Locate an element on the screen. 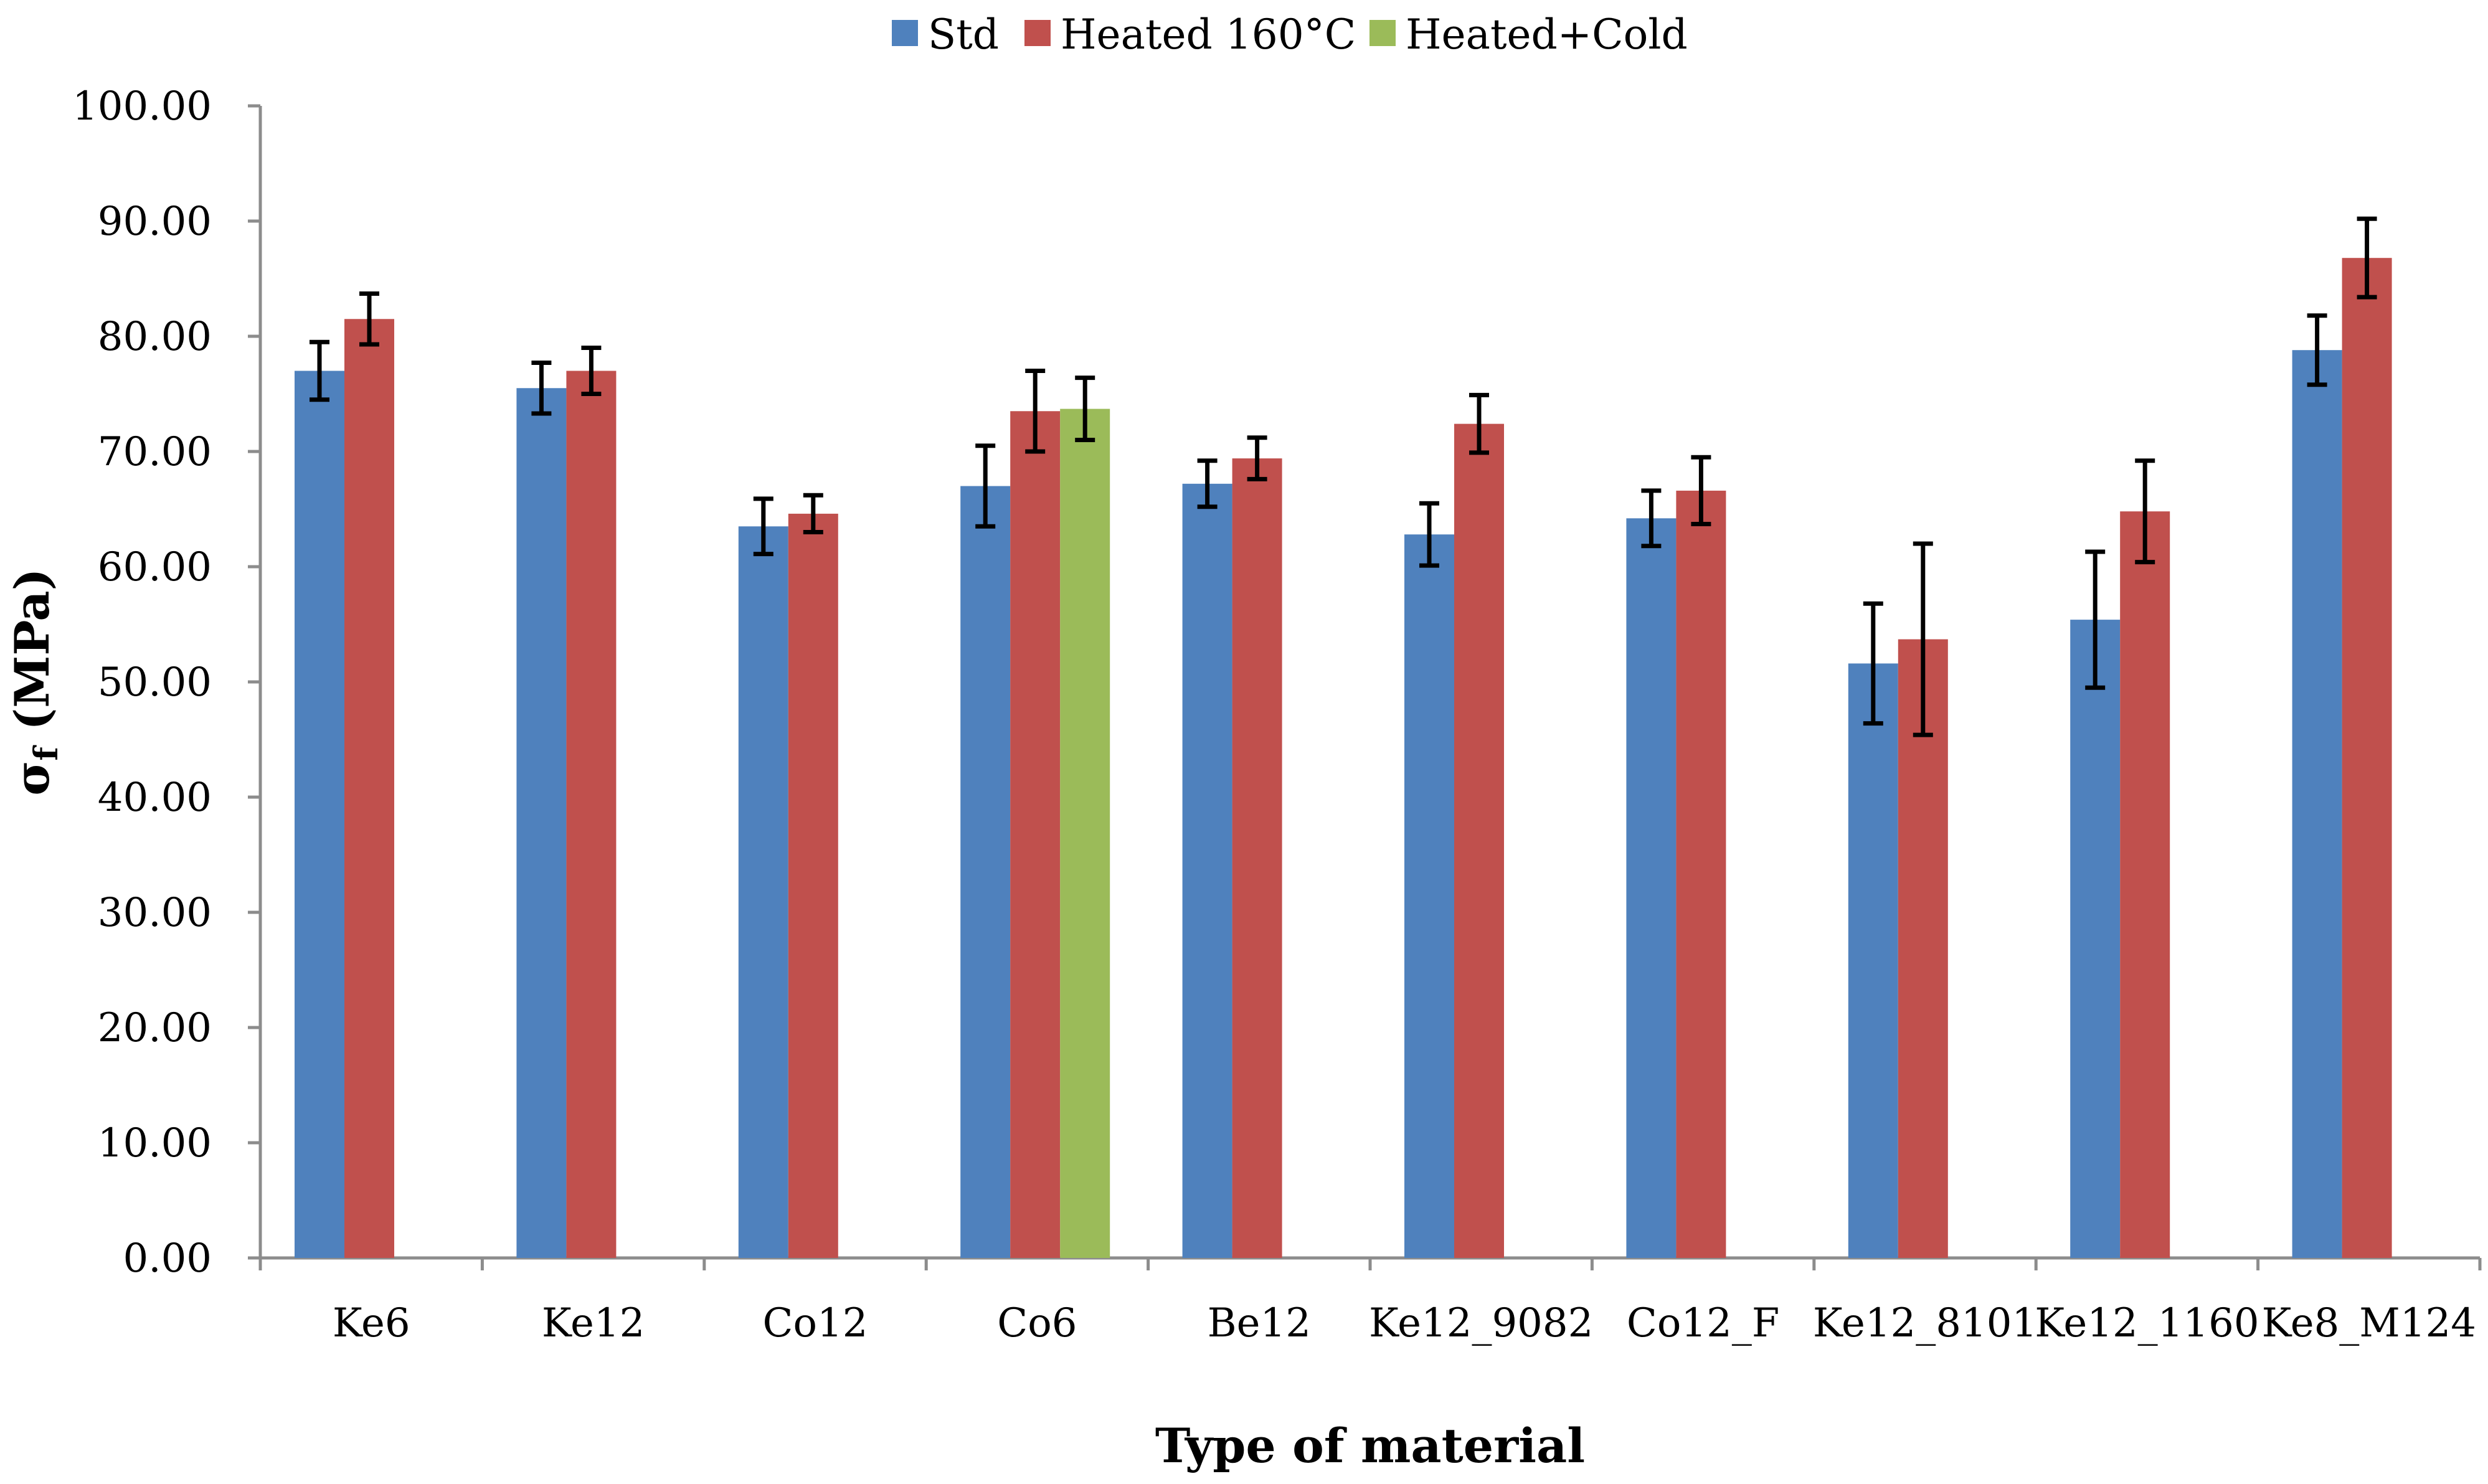 The image size is (2488, 1484). y-tick-label: 30.00 is located at coordinates (155, 913).